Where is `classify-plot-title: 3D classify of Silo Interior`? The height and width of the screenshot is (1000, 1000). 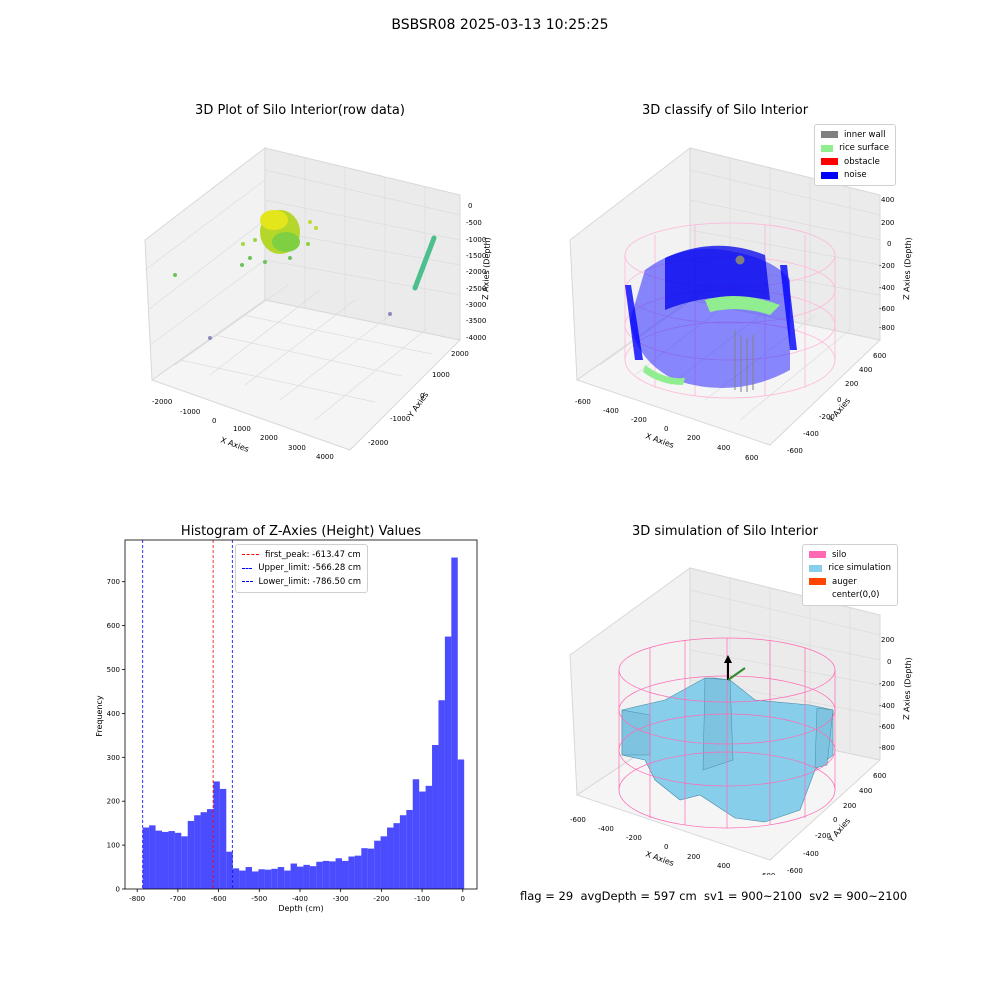
classify-plot-title: 3D classify of Silo Interior is located at coordinates (725, 110).